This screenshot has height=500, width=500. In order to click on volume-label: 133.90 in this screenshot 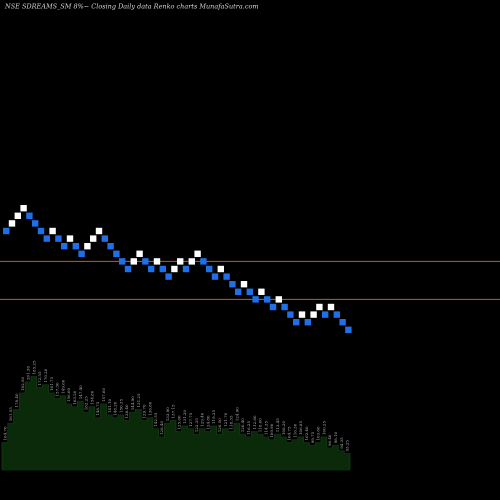, I will do `click(167, 414)`.